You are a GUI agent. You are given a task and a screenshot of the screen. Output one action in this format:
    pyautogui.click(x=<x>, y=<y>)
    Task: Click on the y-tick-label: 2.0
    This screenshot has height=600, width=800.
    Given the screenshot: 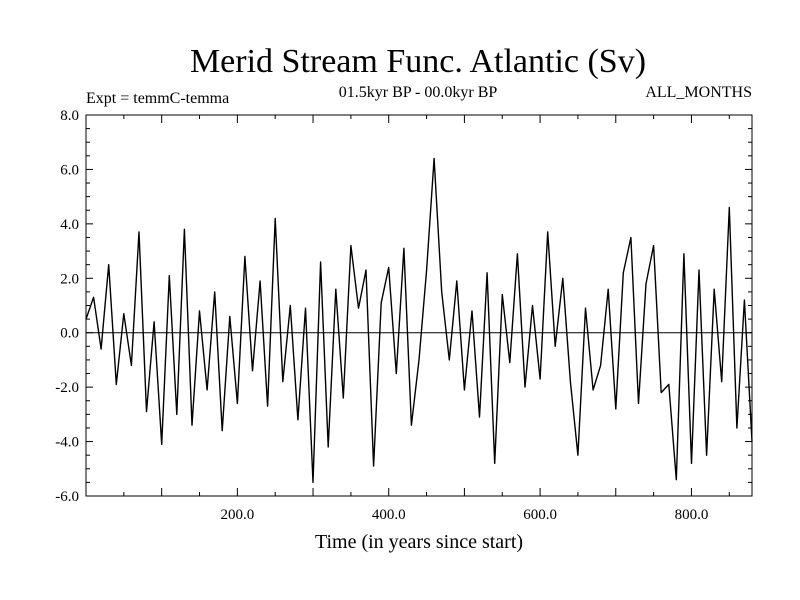 What is the action you would take?
    pyautogui.click(x=69, y=279)
    